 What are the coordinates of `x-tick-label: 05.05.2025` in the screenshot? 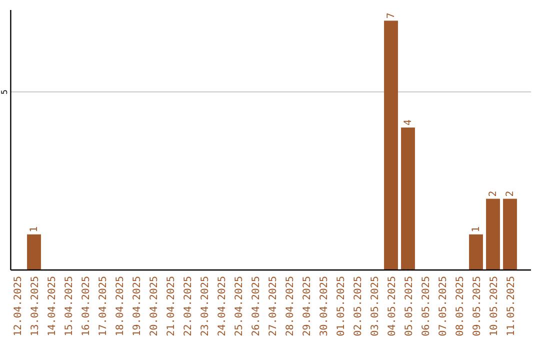 It's located at (409, 306).